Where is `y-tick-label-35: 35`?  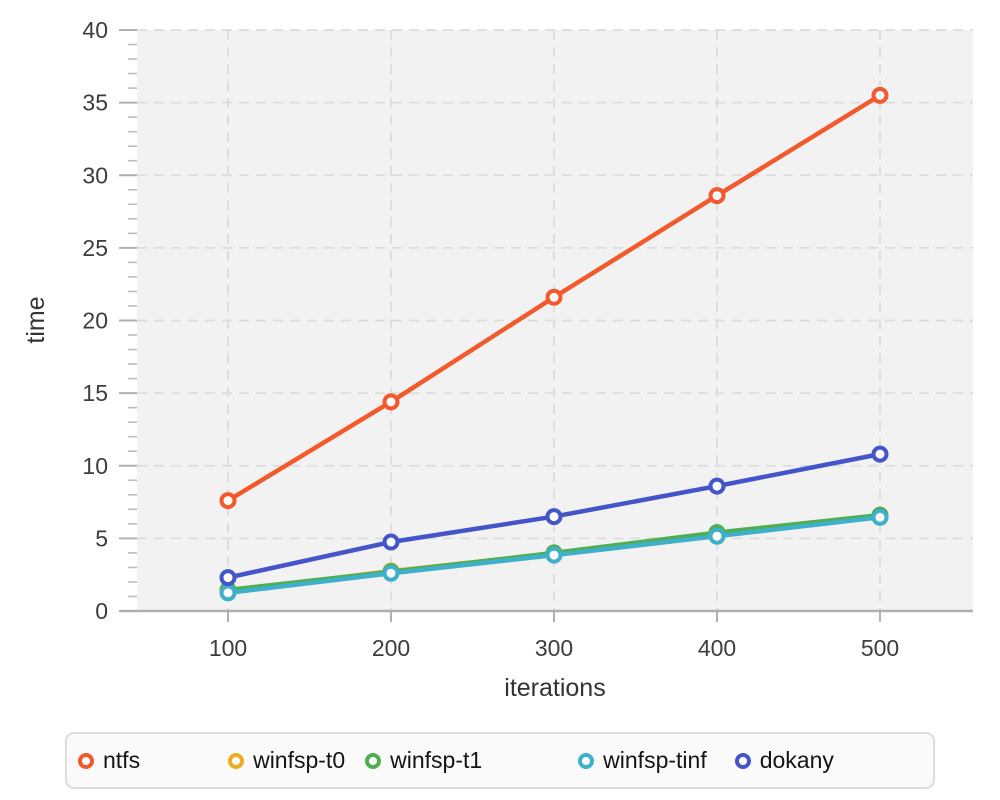
y-tick-label-35: 35 is located at coordinates (95, 103).